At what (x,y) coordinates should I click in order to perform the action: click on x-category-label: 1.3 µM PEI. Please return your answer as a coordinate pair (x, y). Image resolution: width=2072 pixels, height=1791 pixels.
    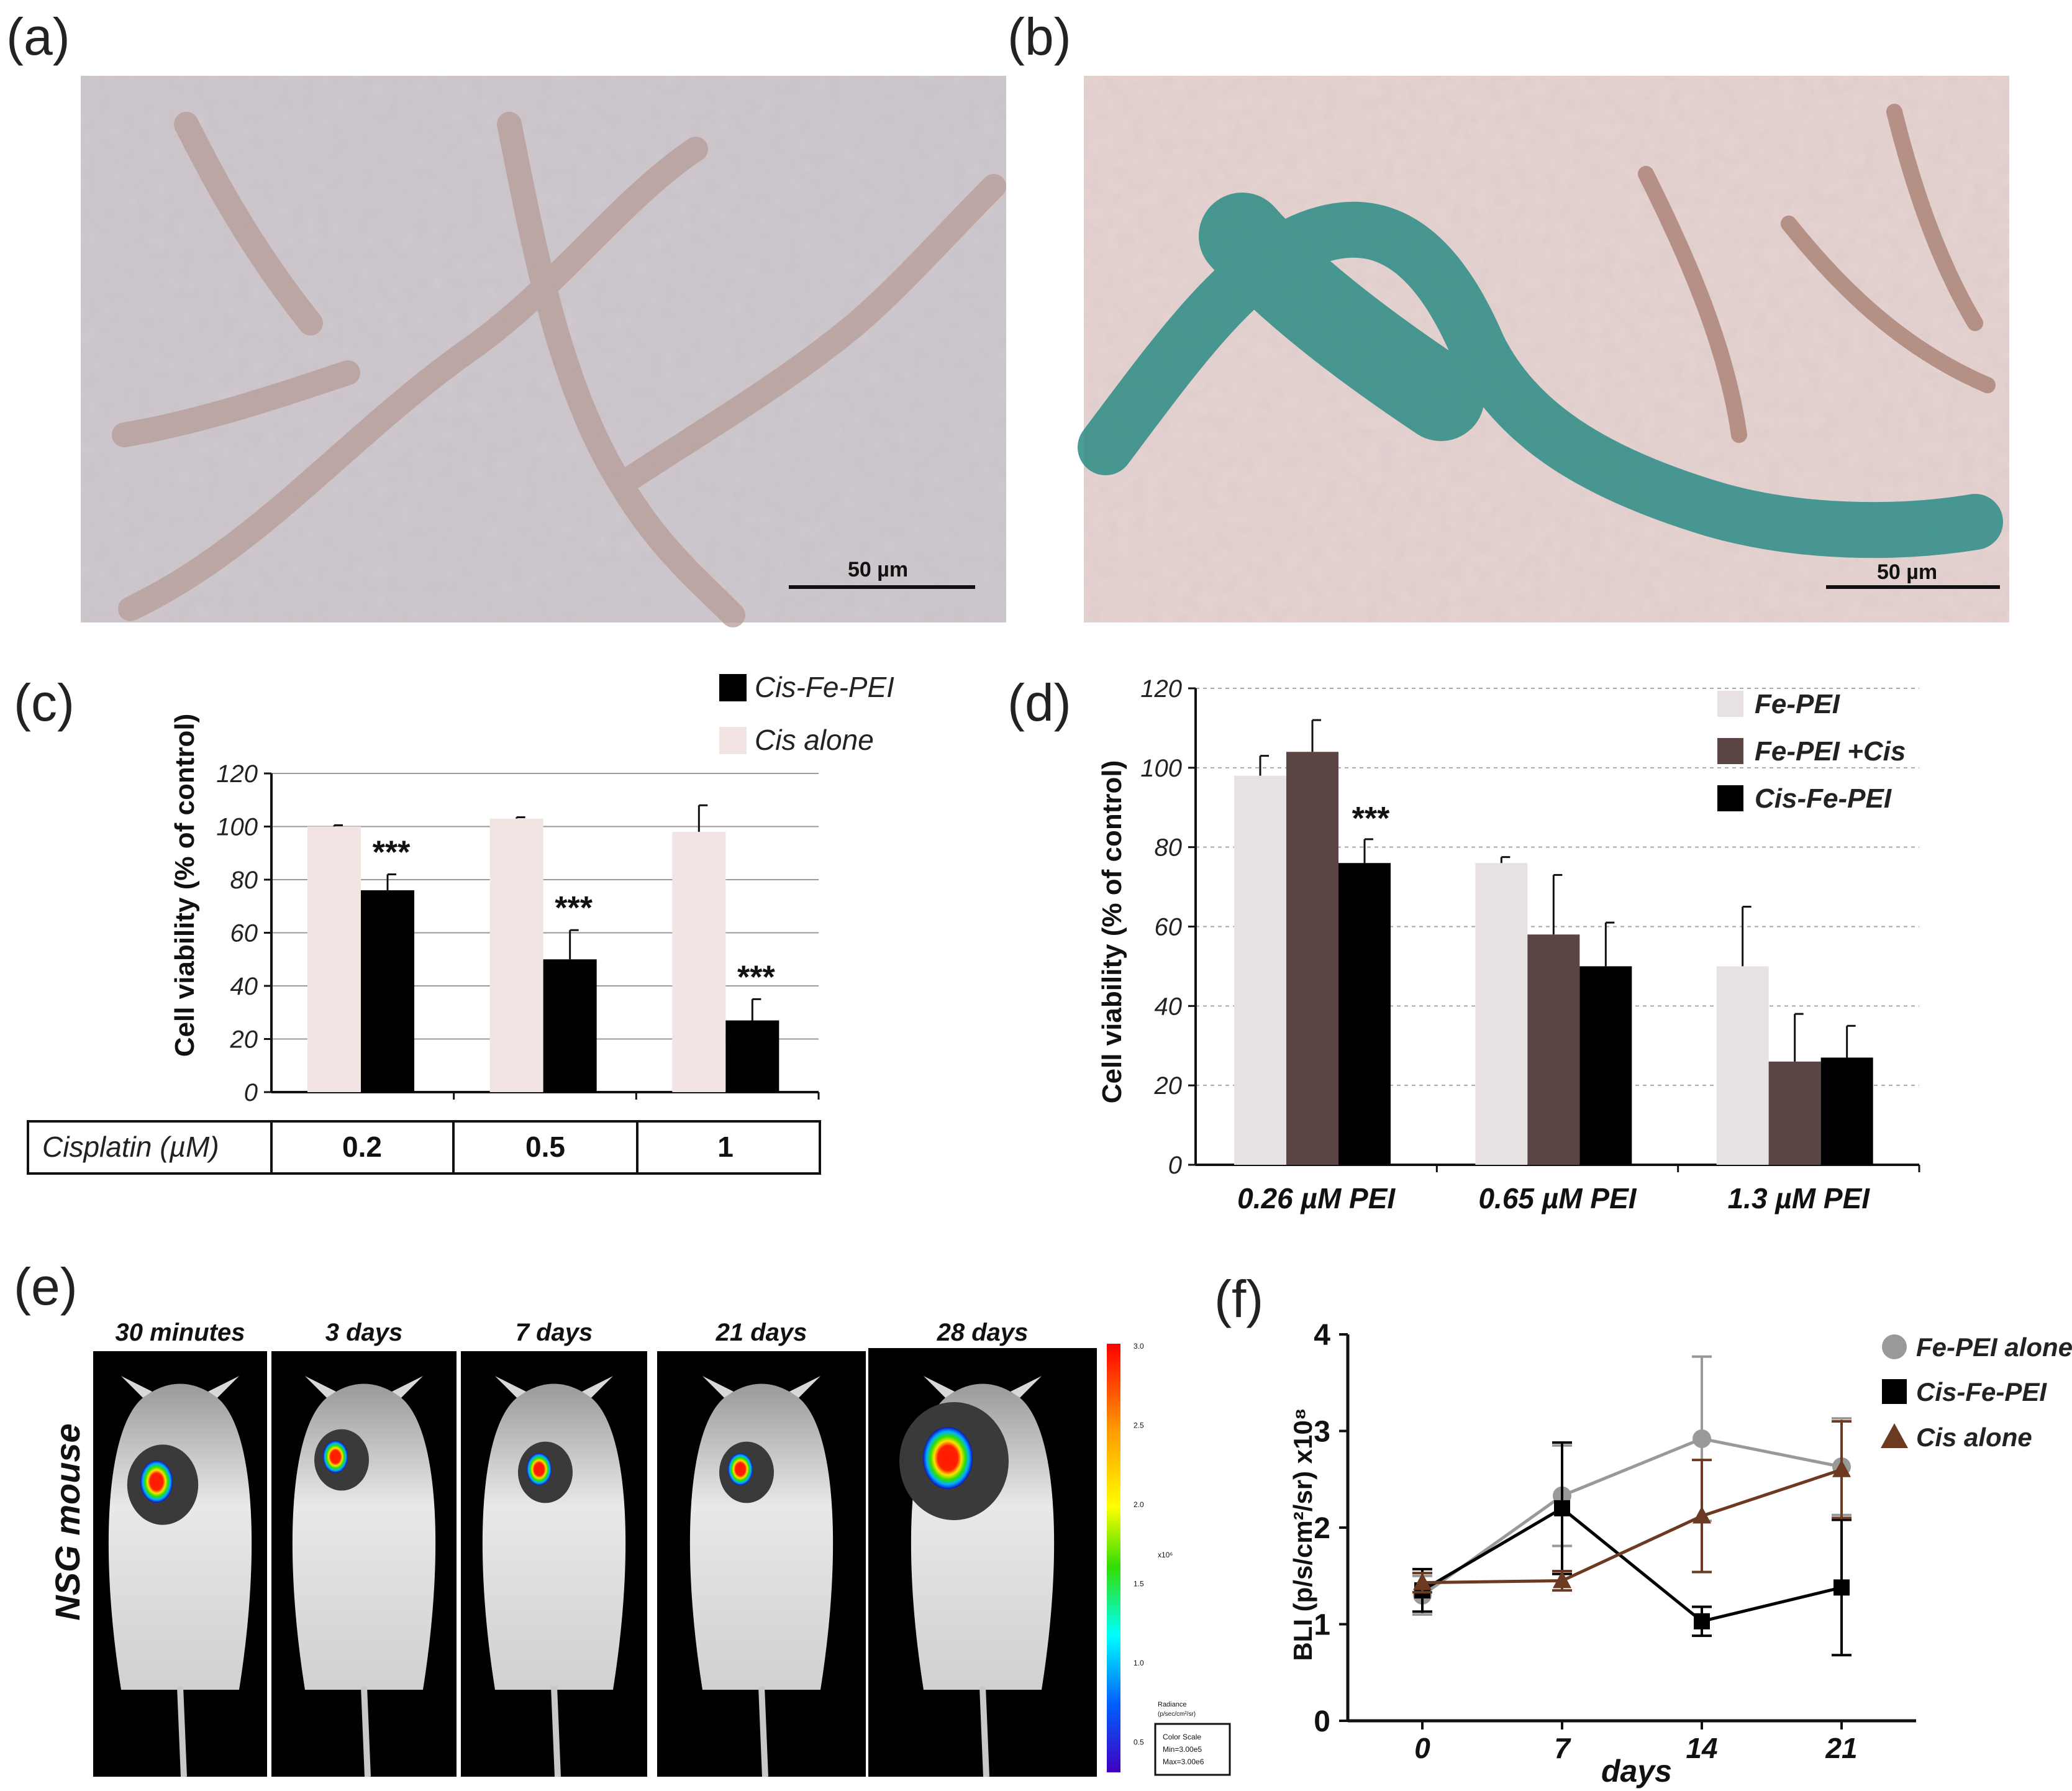
    Looking at the image, I should click on (1799, 1198).